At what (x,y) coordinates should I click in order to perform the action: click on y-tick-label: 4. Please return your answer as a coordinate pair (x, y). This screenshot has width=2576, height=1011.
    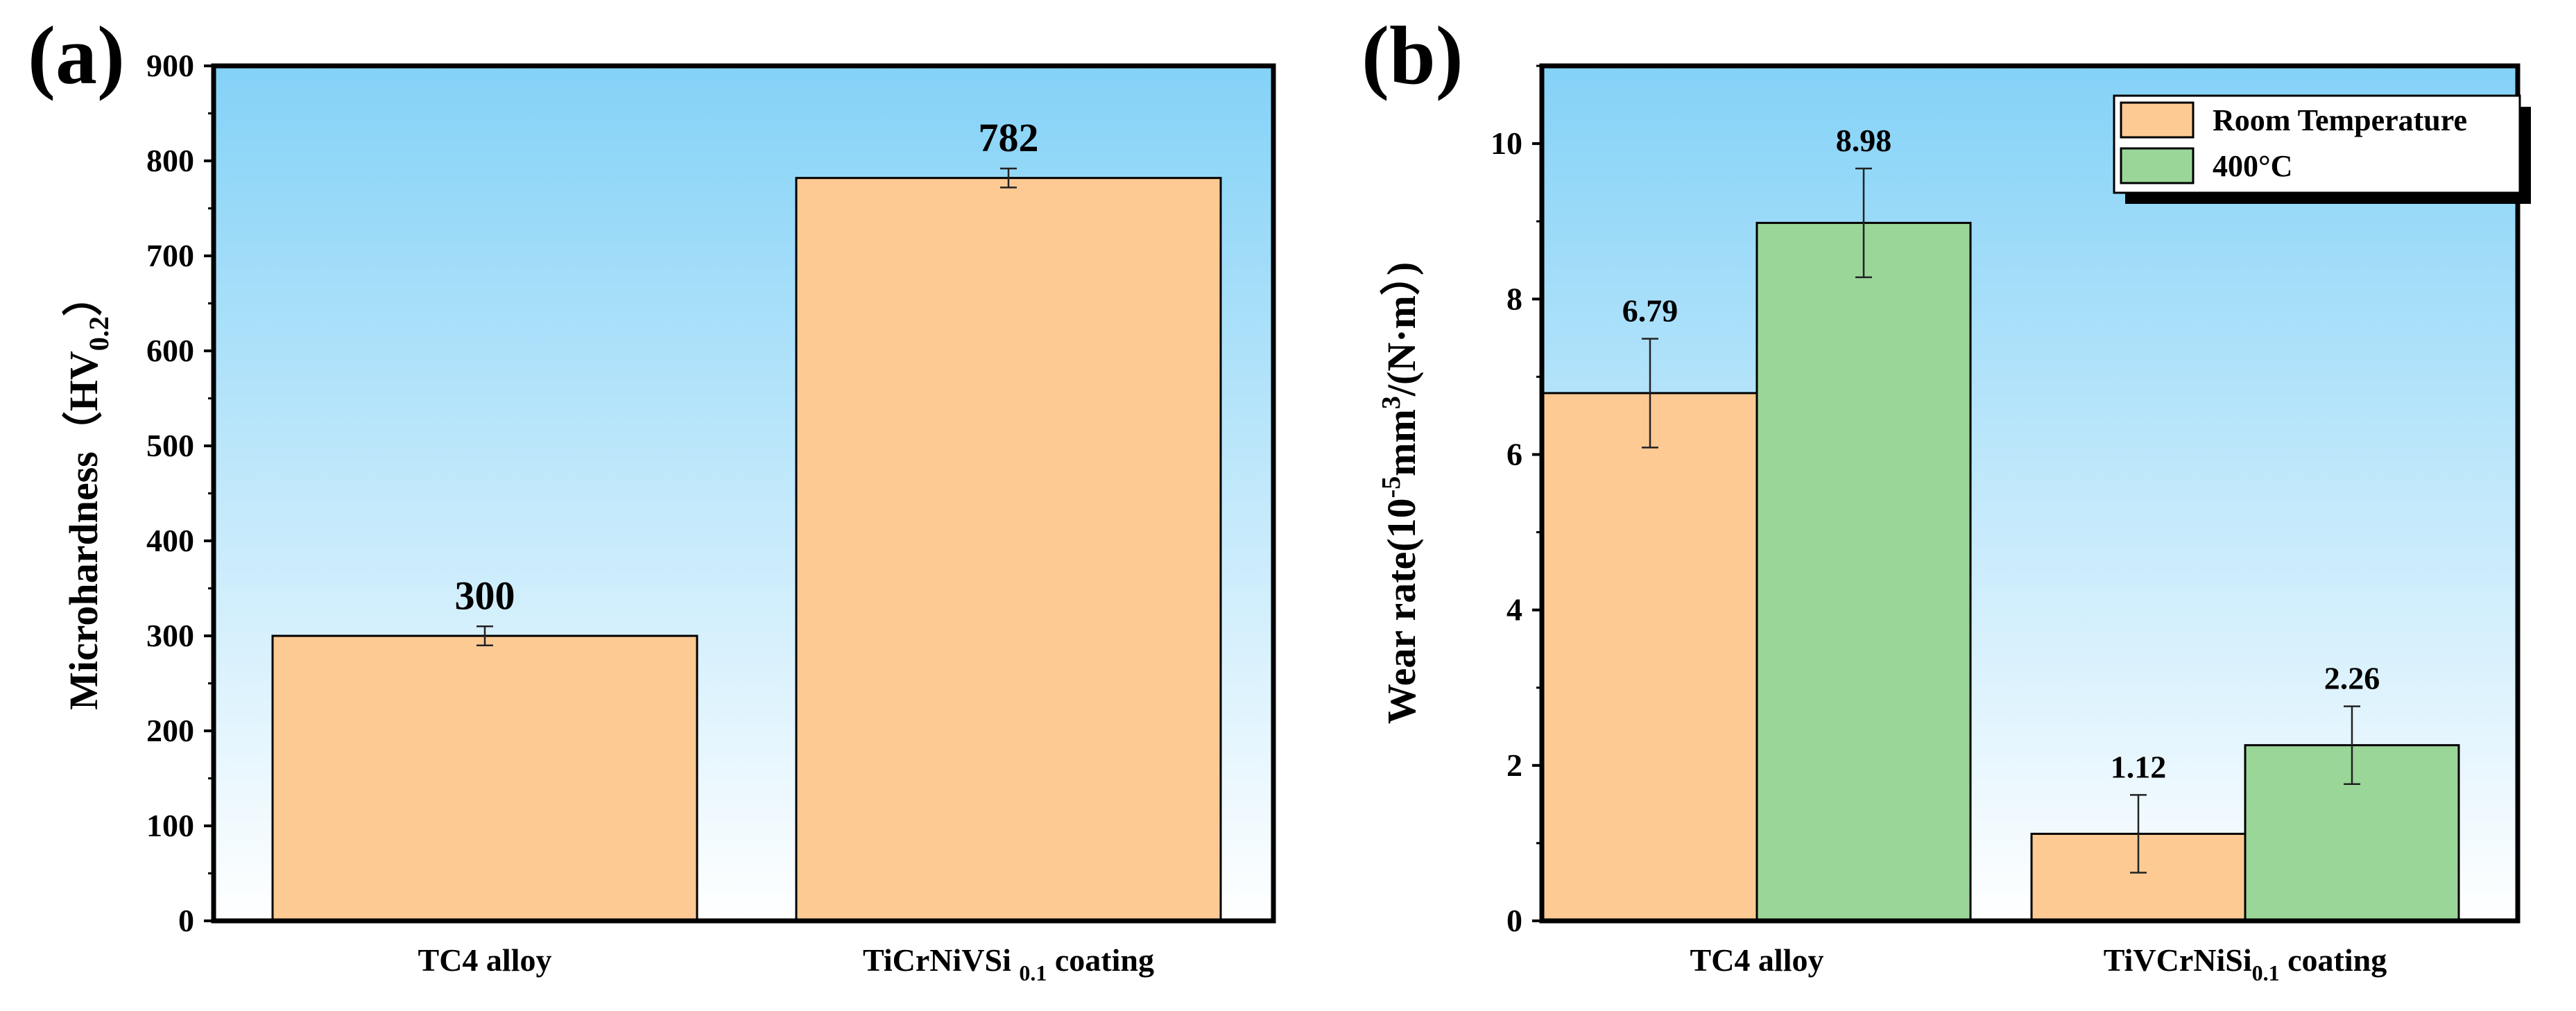
    Looking at the image, I should click on (1514, 610).